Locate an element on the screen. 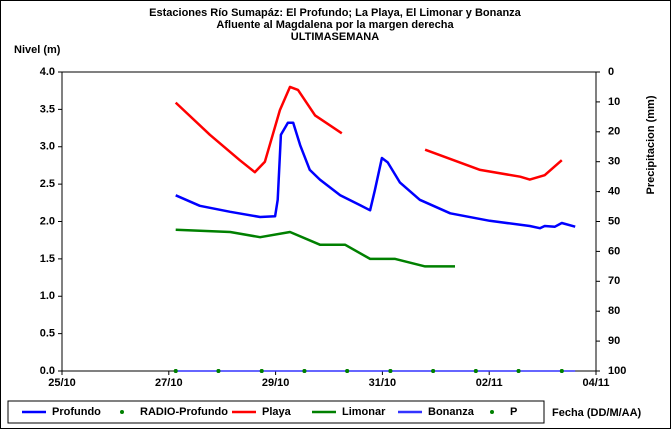 This screenshot has height=429, width=671. y2-tick-label: 50 is located at coordinates (614, 221).